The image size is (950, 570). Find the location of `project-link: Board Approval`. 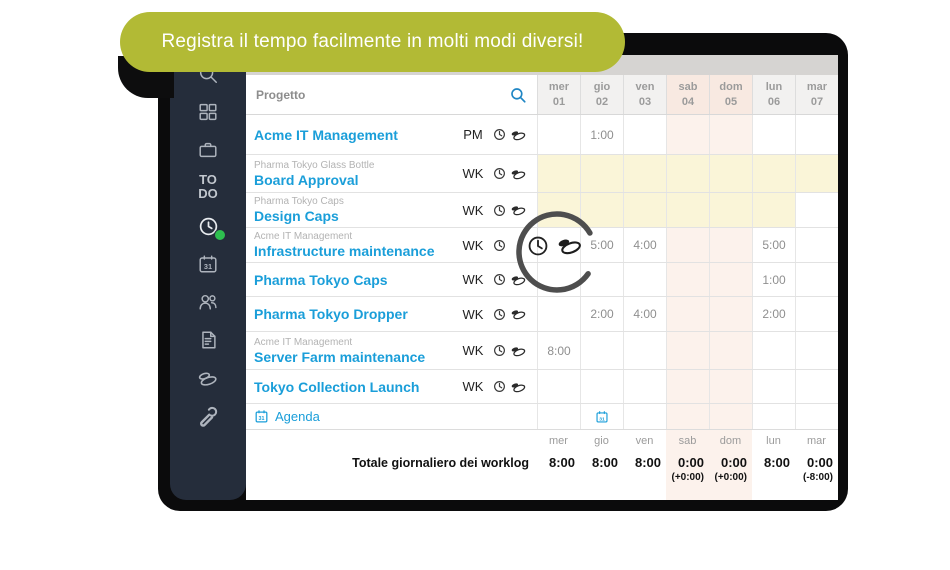

project-link: Board Approval is located at coordinates (306, 179).